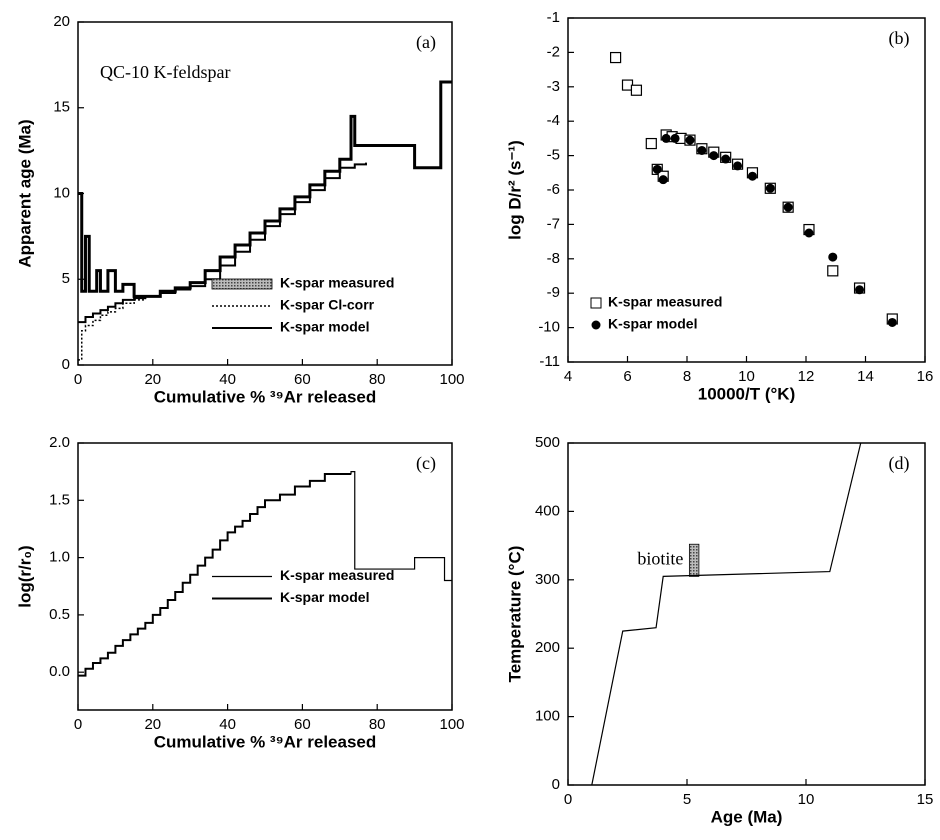 The image size is (940, 840). I want to click on y-tick-label: -4, so click(553, 120).